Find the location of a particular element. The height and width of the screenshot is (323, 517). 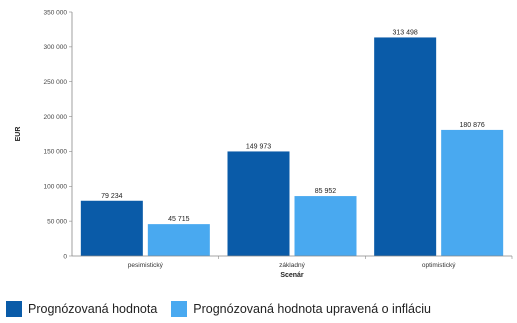

x-tick-label: základný is located at coordinates (292, 265).